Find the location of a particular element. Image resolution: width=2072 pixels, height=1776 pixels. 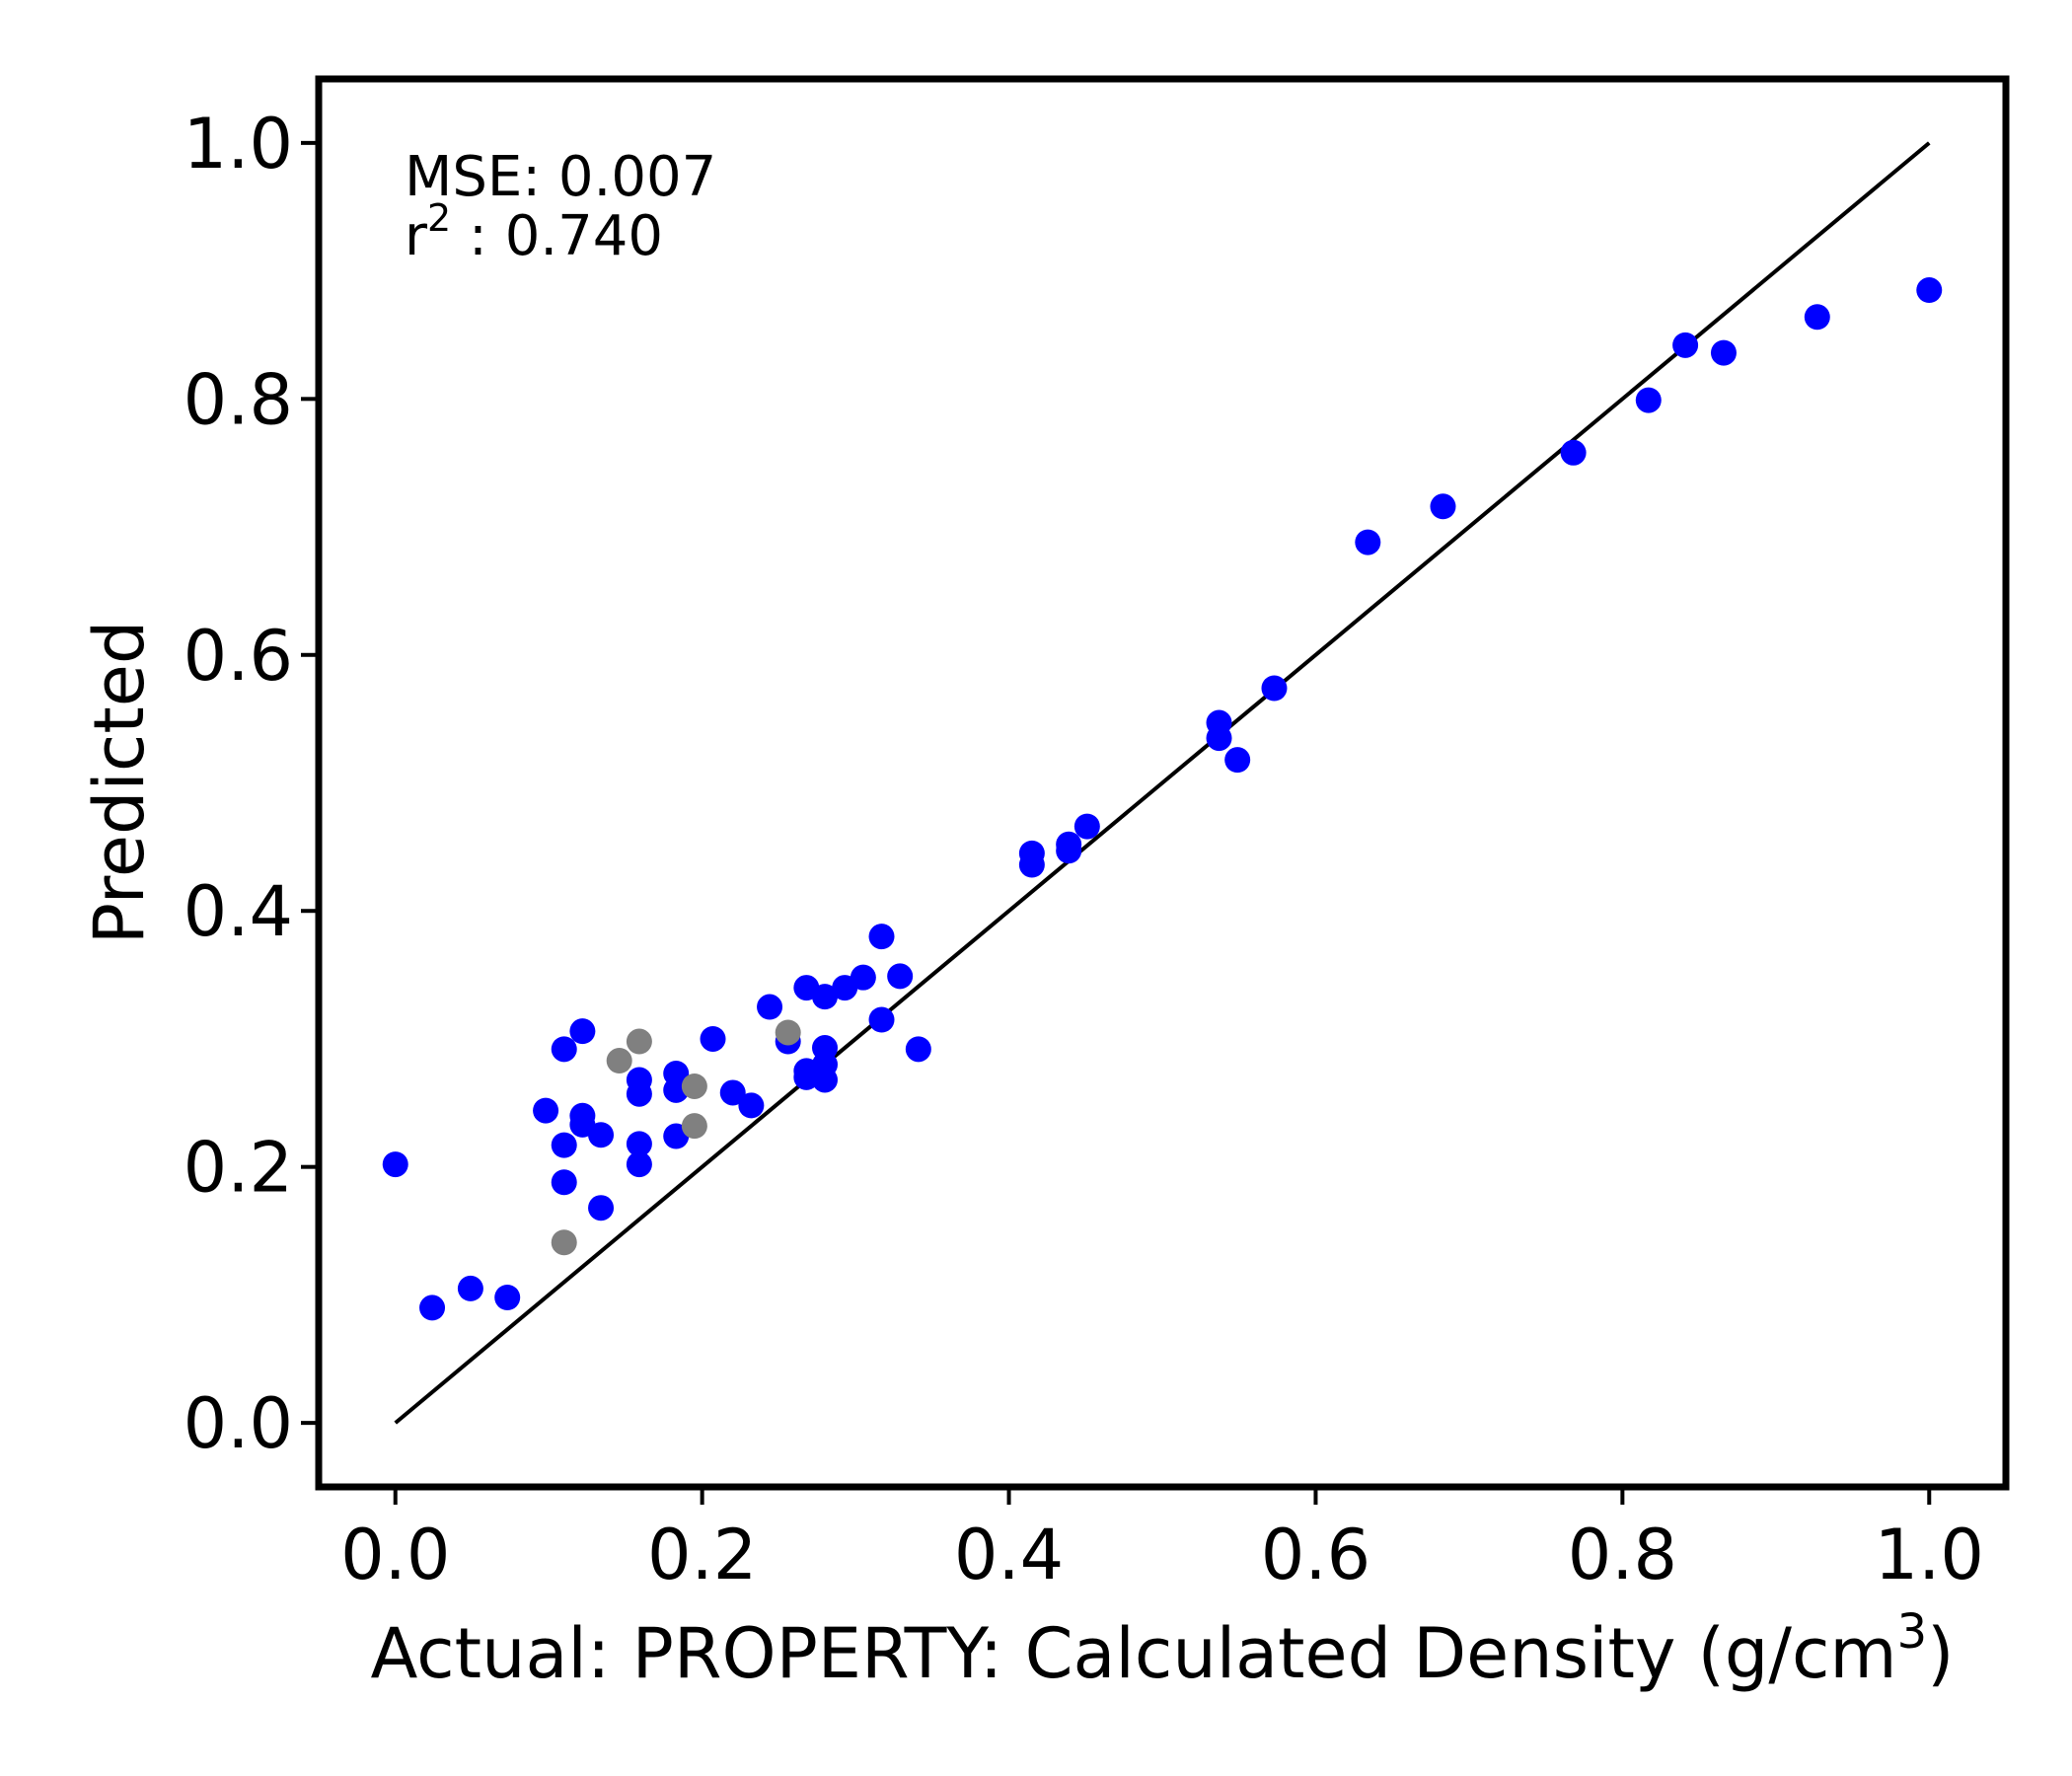

x-tick-label: 1.0 is located at coordinates (1929, 1555).